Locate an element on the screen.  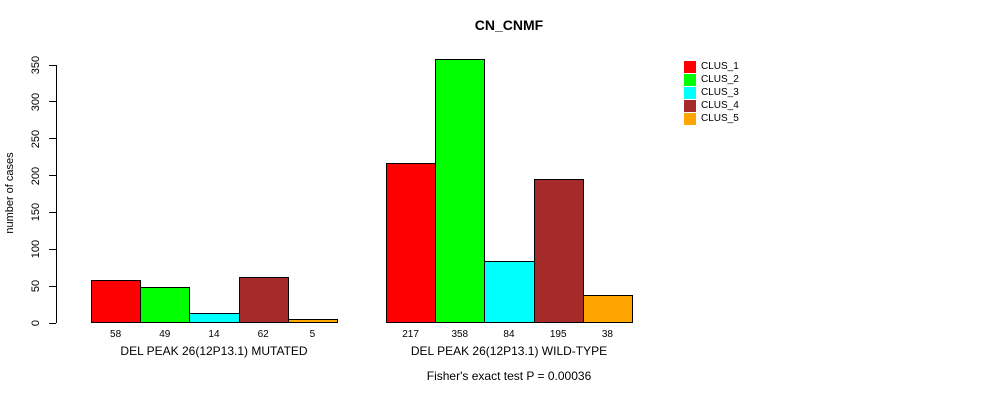
bar-clus_5-group1 is located at coordinates (312, 321).